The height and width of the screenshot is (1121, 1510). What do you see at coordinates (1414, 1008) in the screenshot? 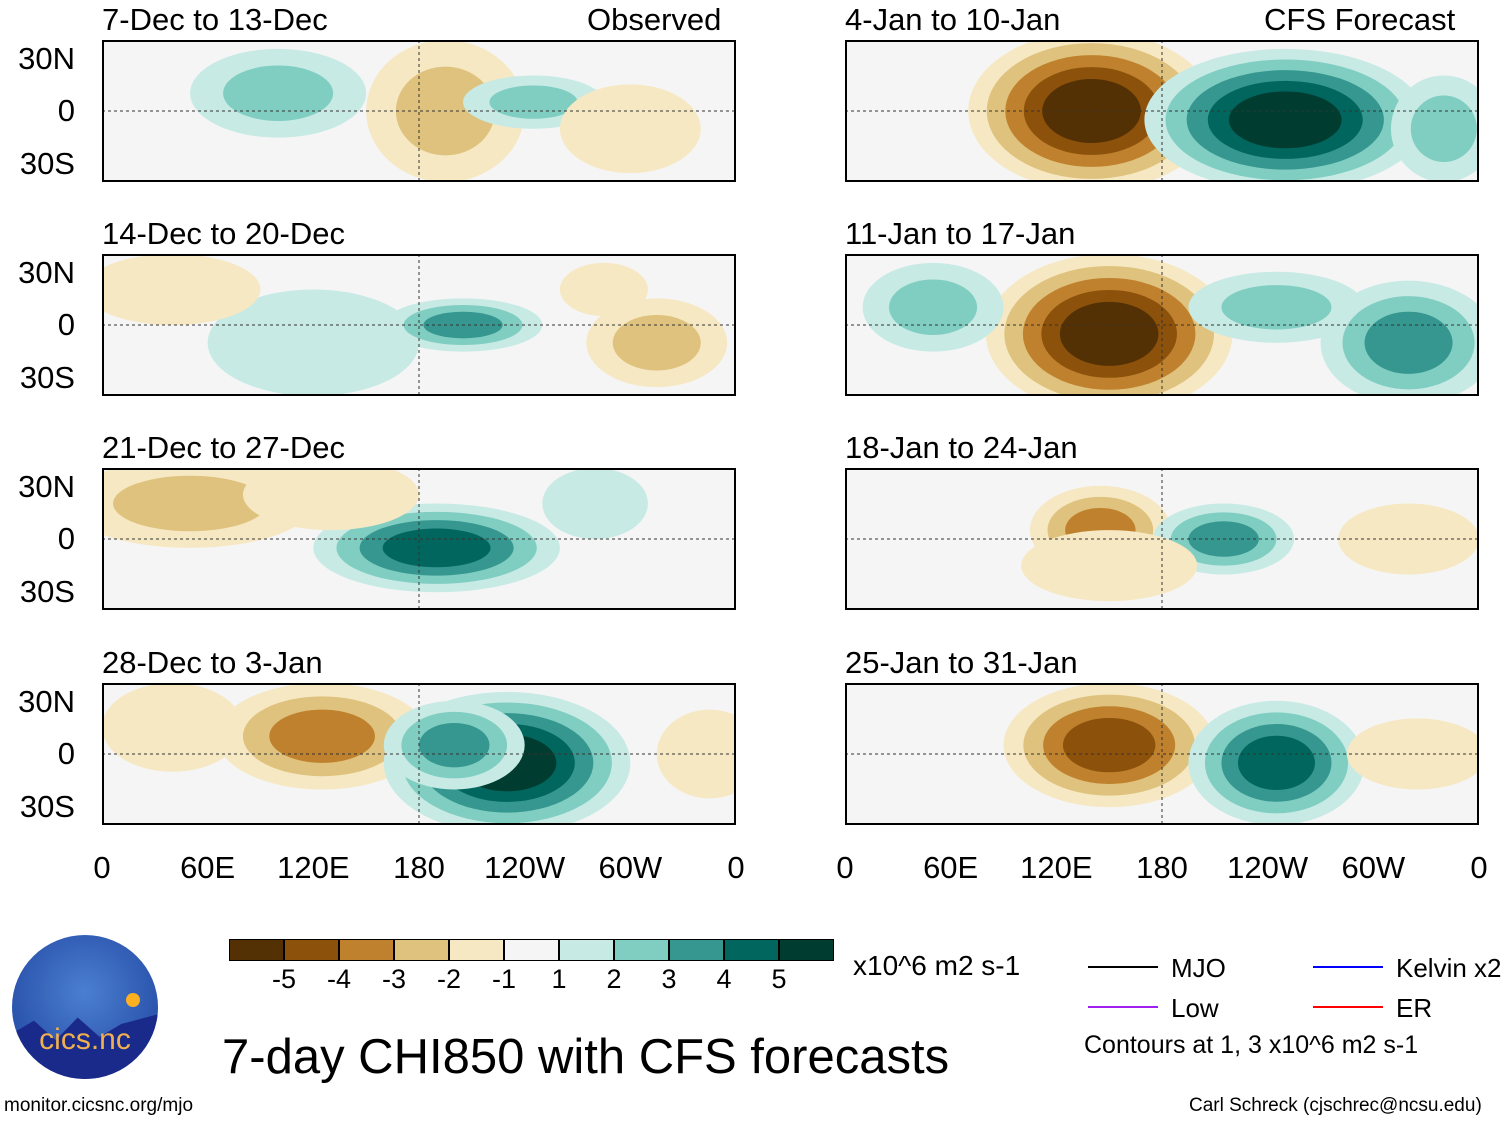
I see `er-legend-label: ER` at bounding box center [1414, 1008].